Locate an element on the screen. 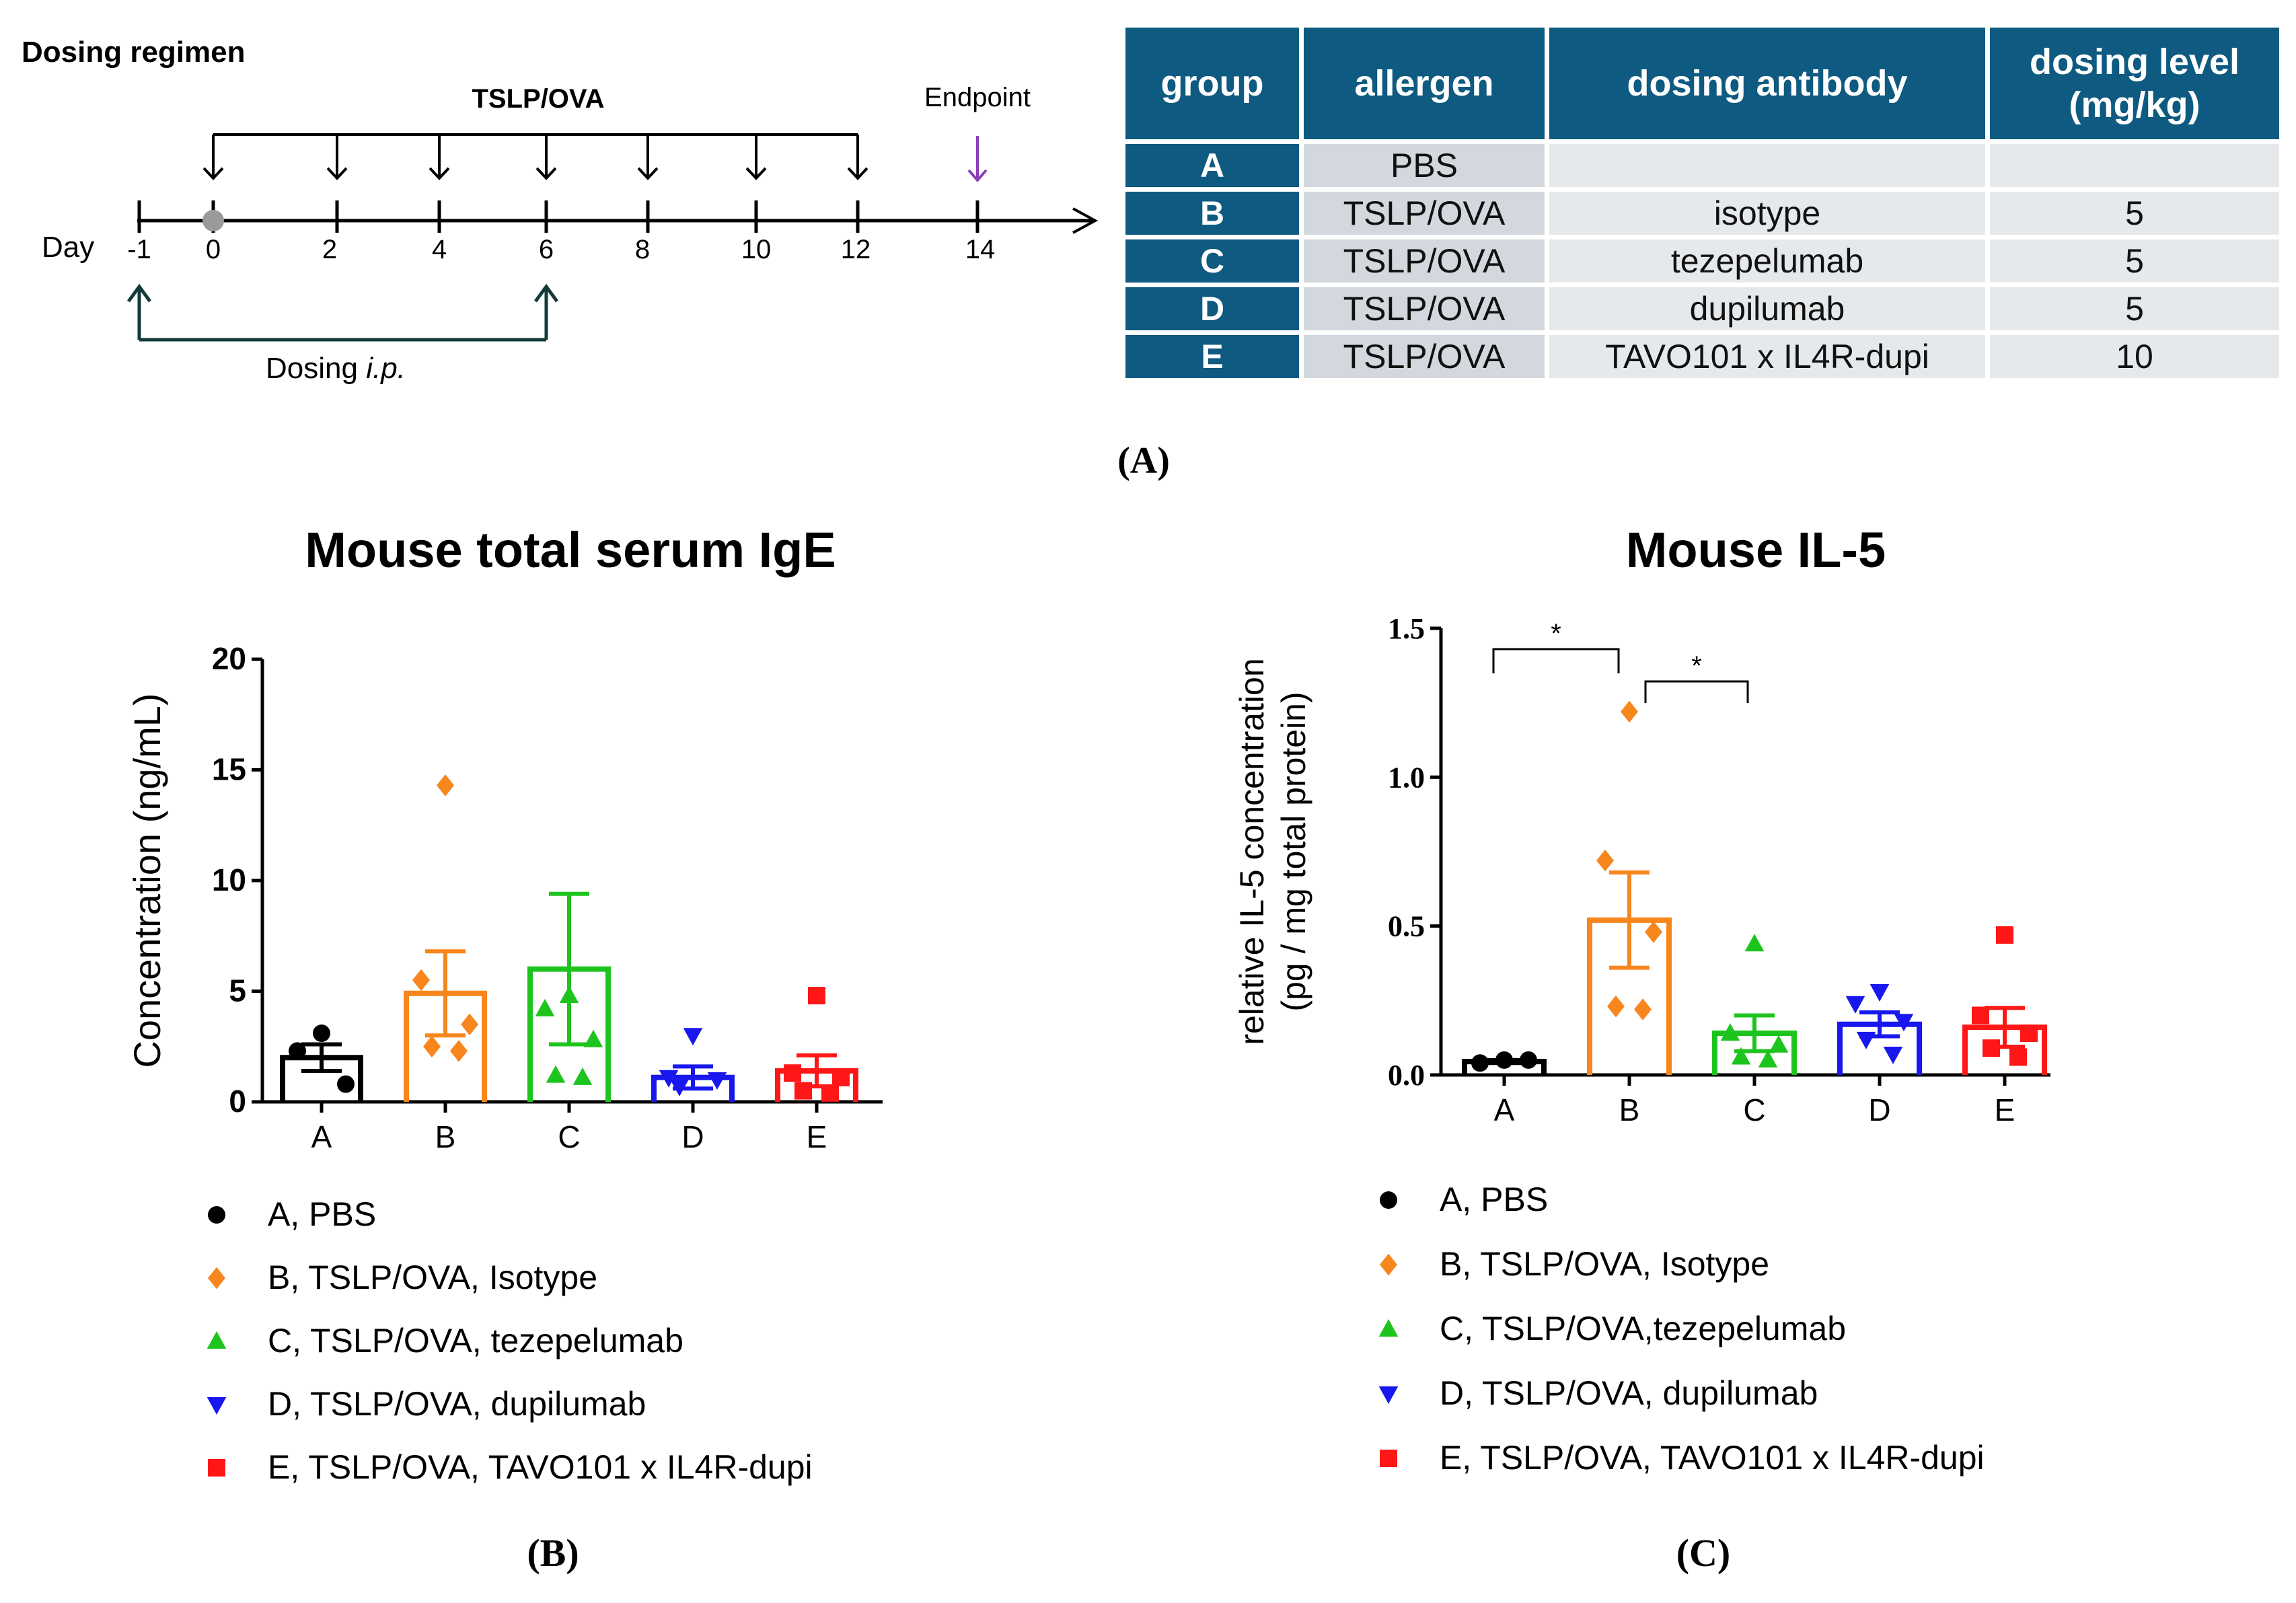 The image size is (2296, 1603). legend-label: E, TSLP/OVA, TAVO101 x IL4R-dupi is located at coordinates (540, 1467).